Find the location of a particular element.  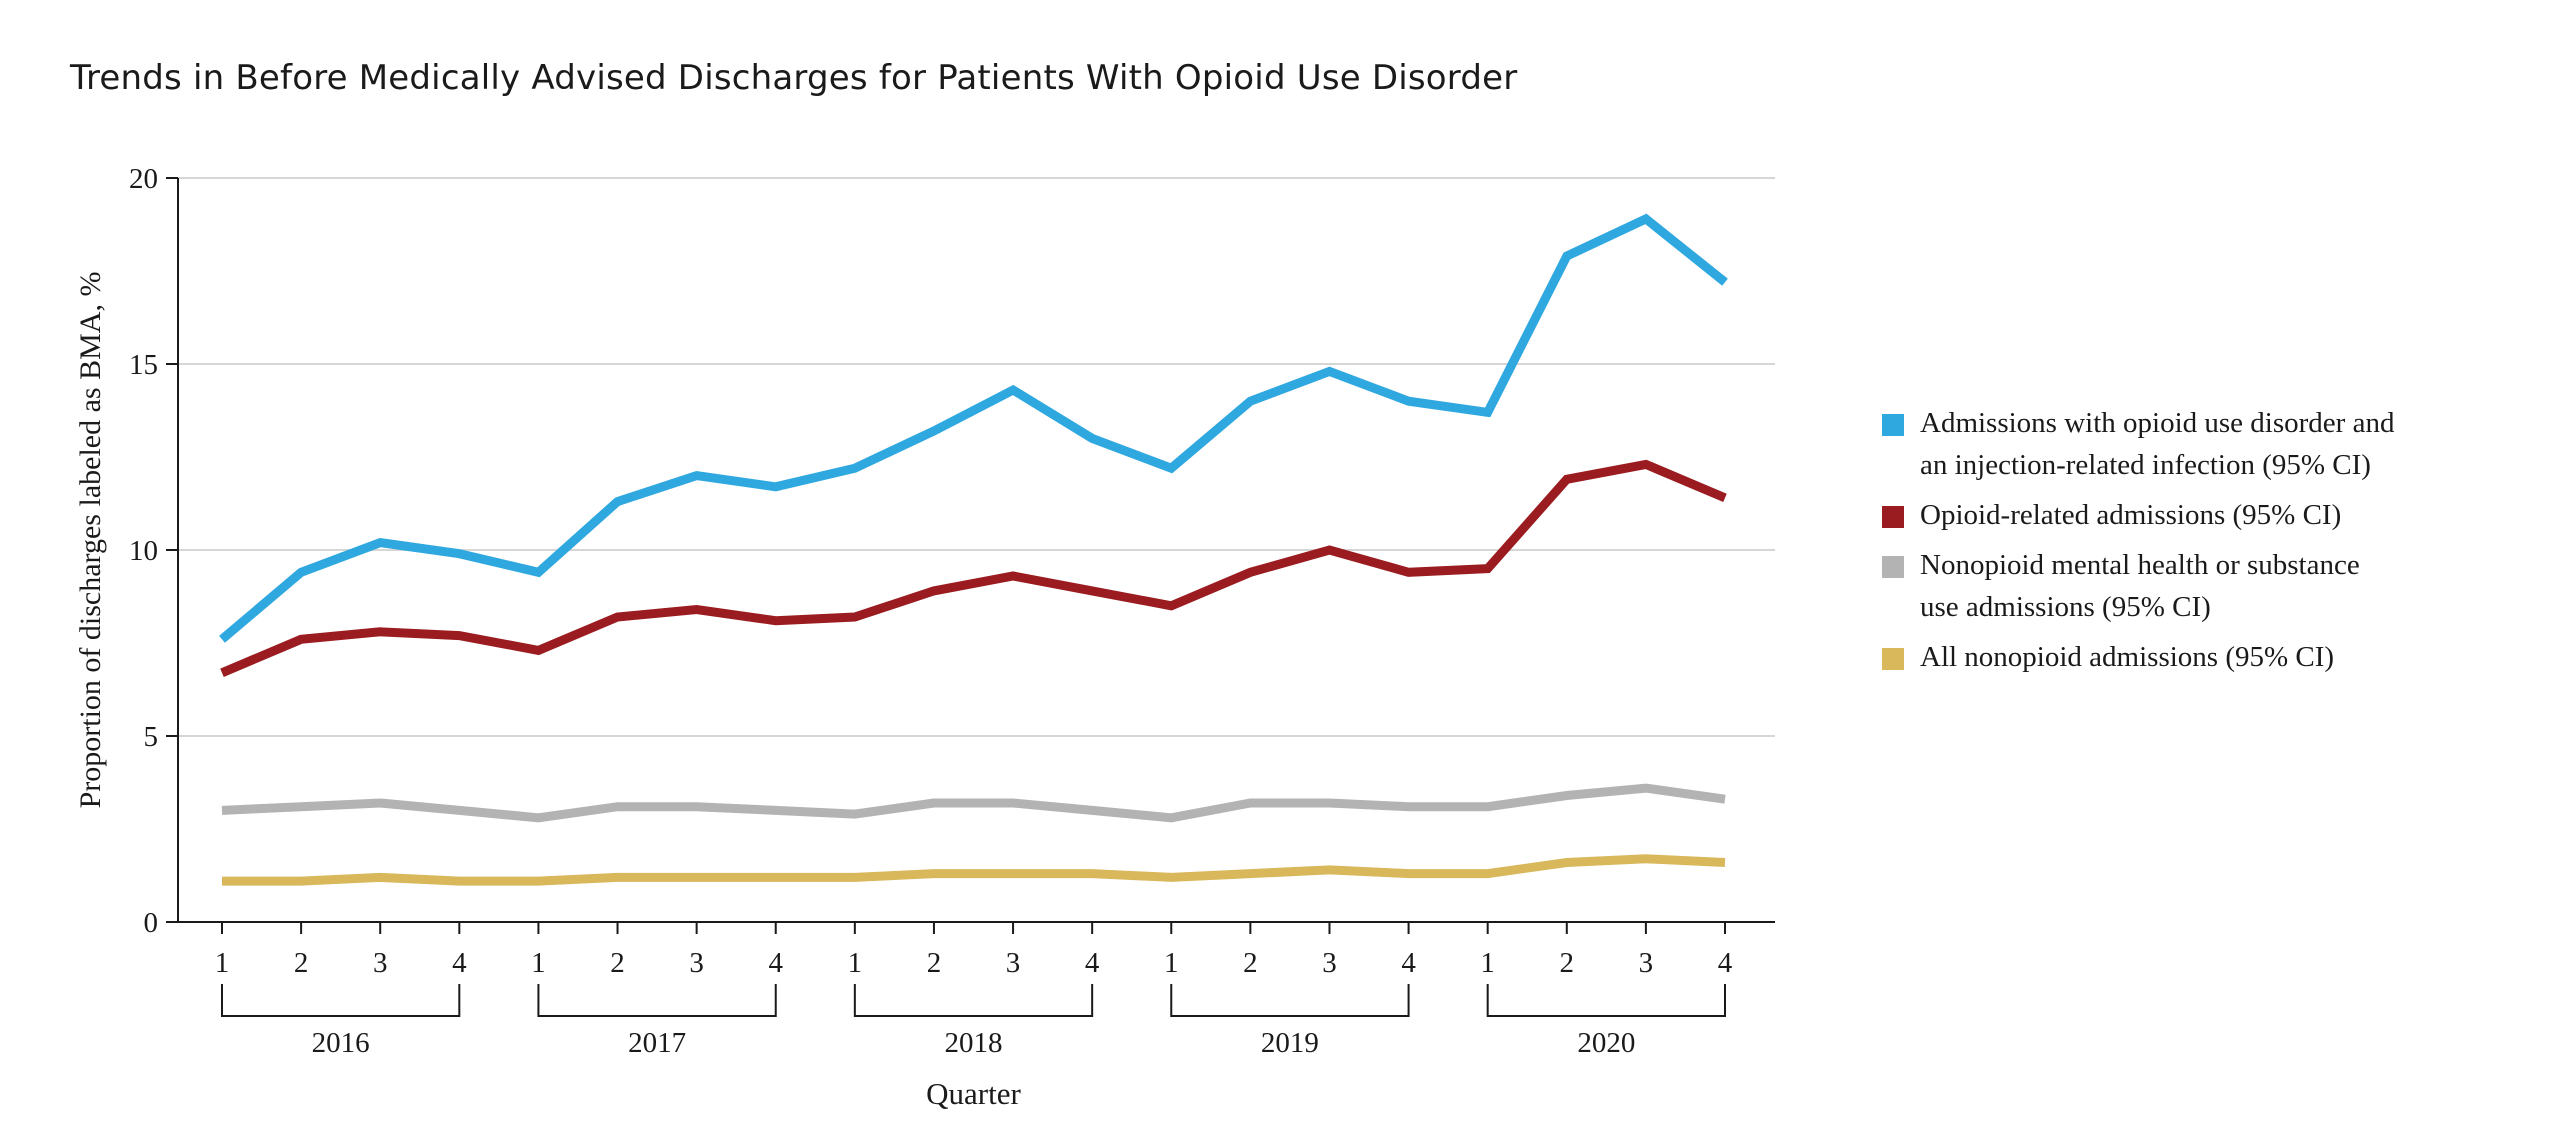

legend-item: All nonopioid admissions (95% CI) is located at coordinates (2192, 657).